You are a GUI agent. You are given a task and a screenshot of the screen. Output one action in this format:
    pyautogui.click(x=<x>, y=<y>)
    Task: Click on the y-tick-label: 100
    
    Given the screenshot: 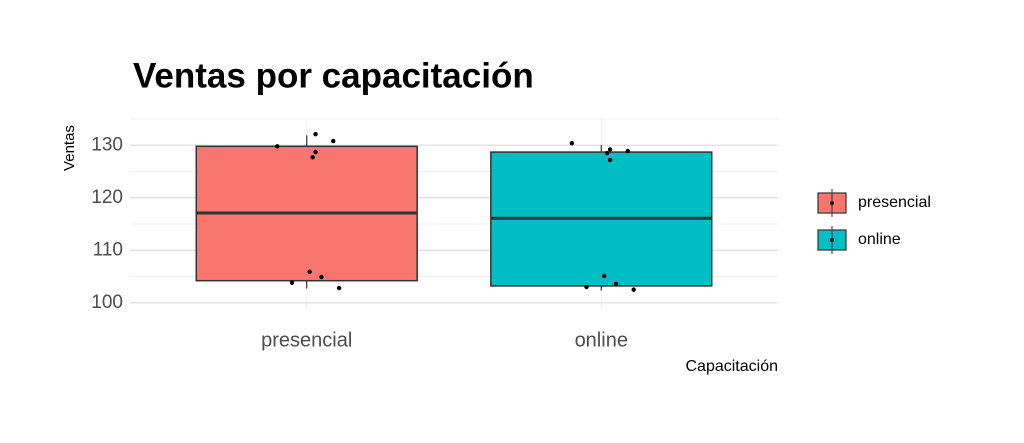 What is the action you would take?
    pyautogui.click(x=107, y=302)
    